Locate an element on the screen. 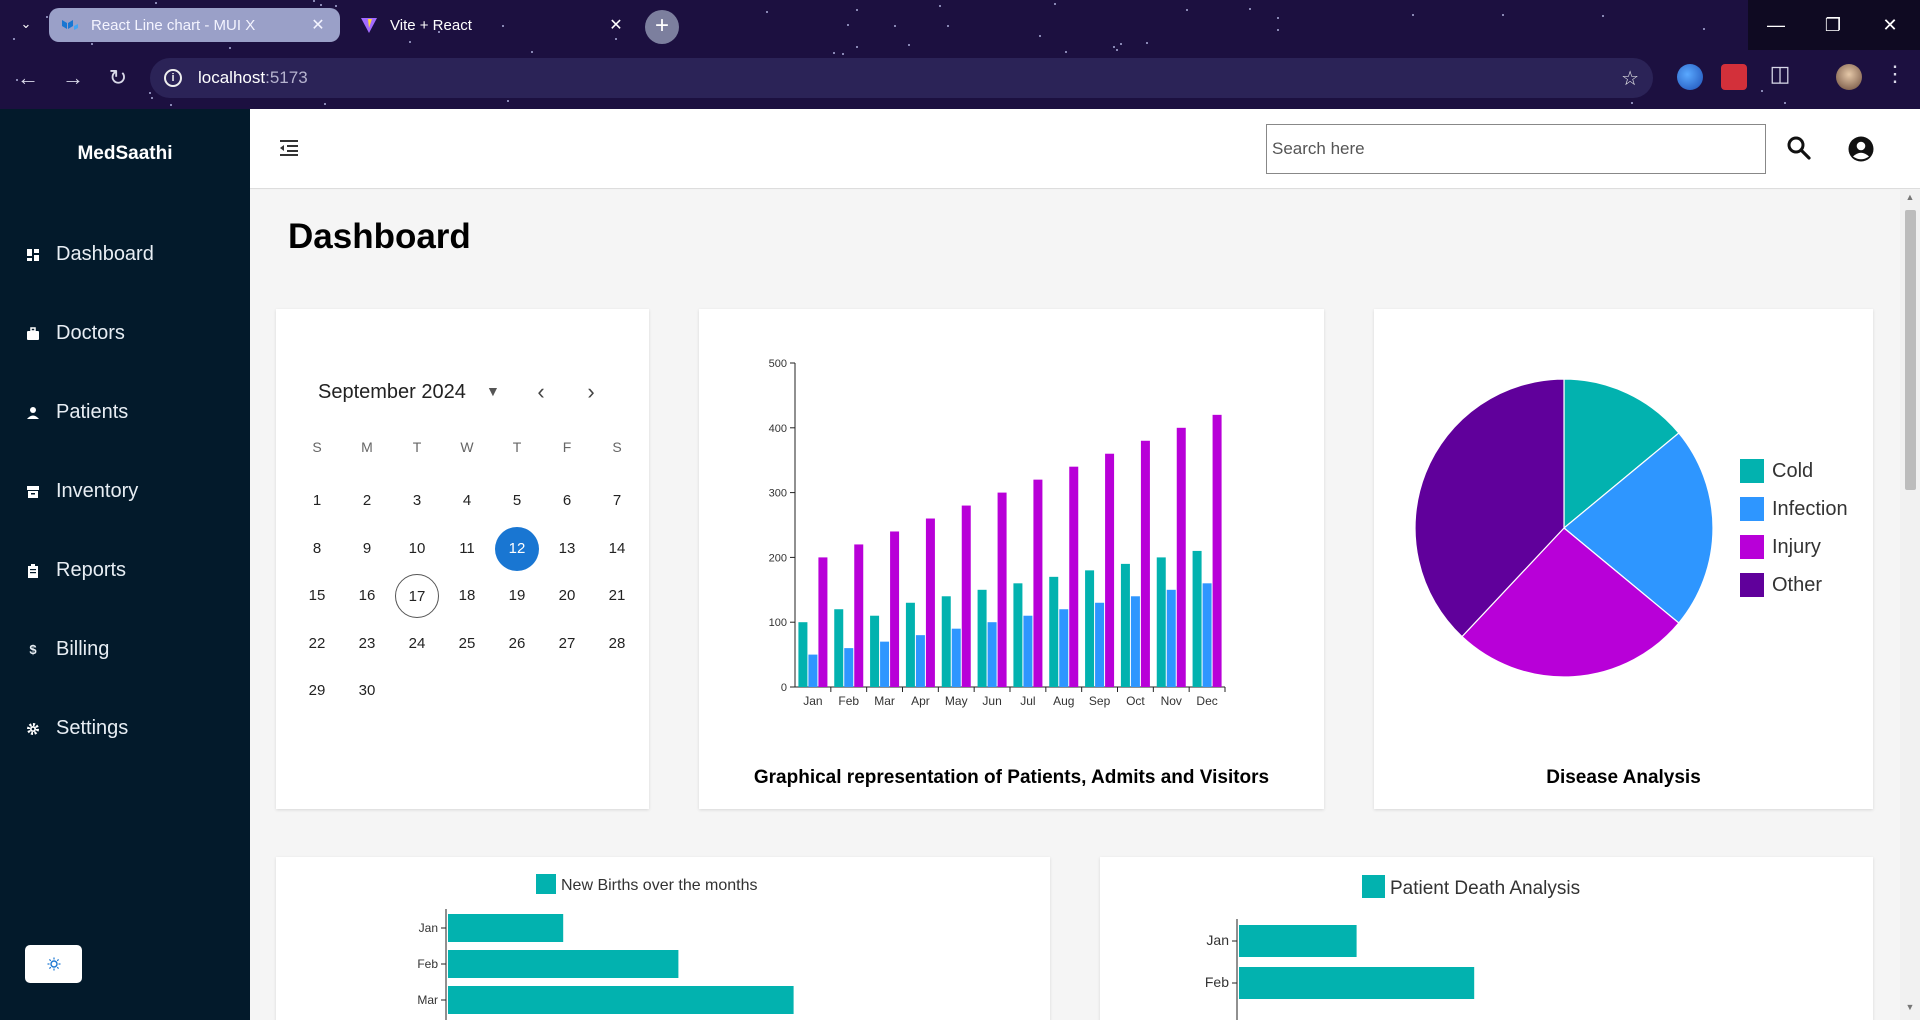  sidebar-item-doctors: Doctors is located at coordinates (75, 333).